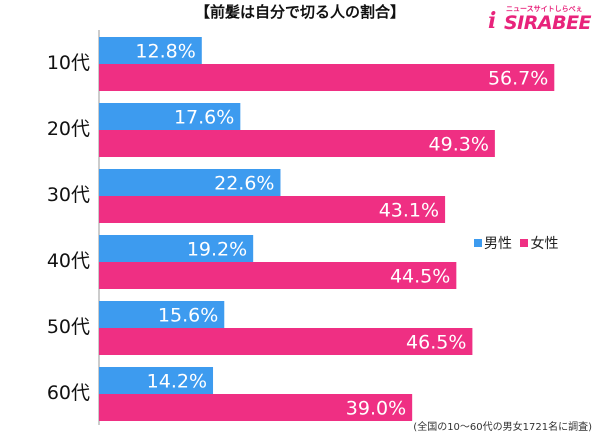 This screenshot has width=600, height=437. What do you see at coordinates (544, 244) in the screenshot?
I see `legend-label-female: 女性` at bounding box center [544, 244].